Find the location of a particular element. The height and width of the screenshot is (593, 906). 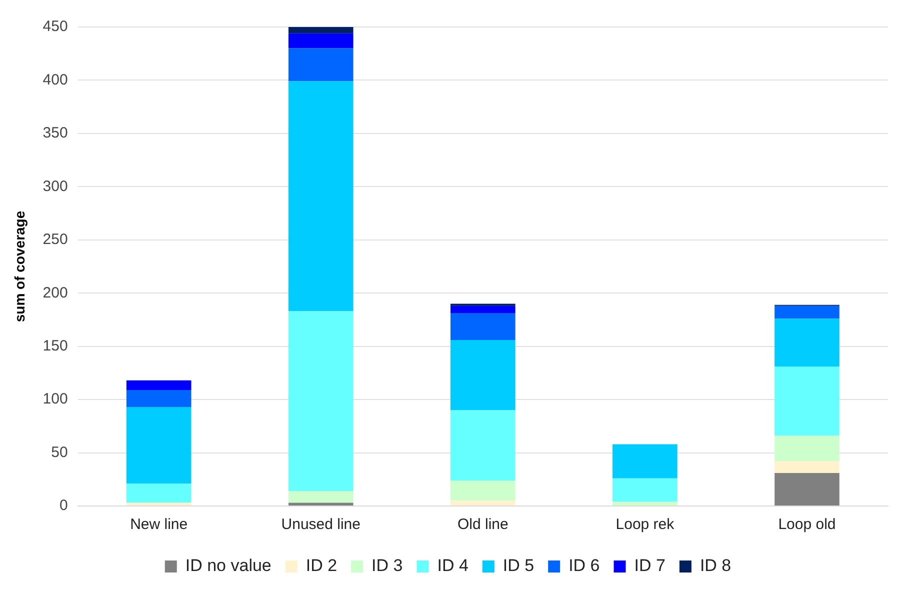

legend-label: ID 2 is located at coordinates (322, 566).